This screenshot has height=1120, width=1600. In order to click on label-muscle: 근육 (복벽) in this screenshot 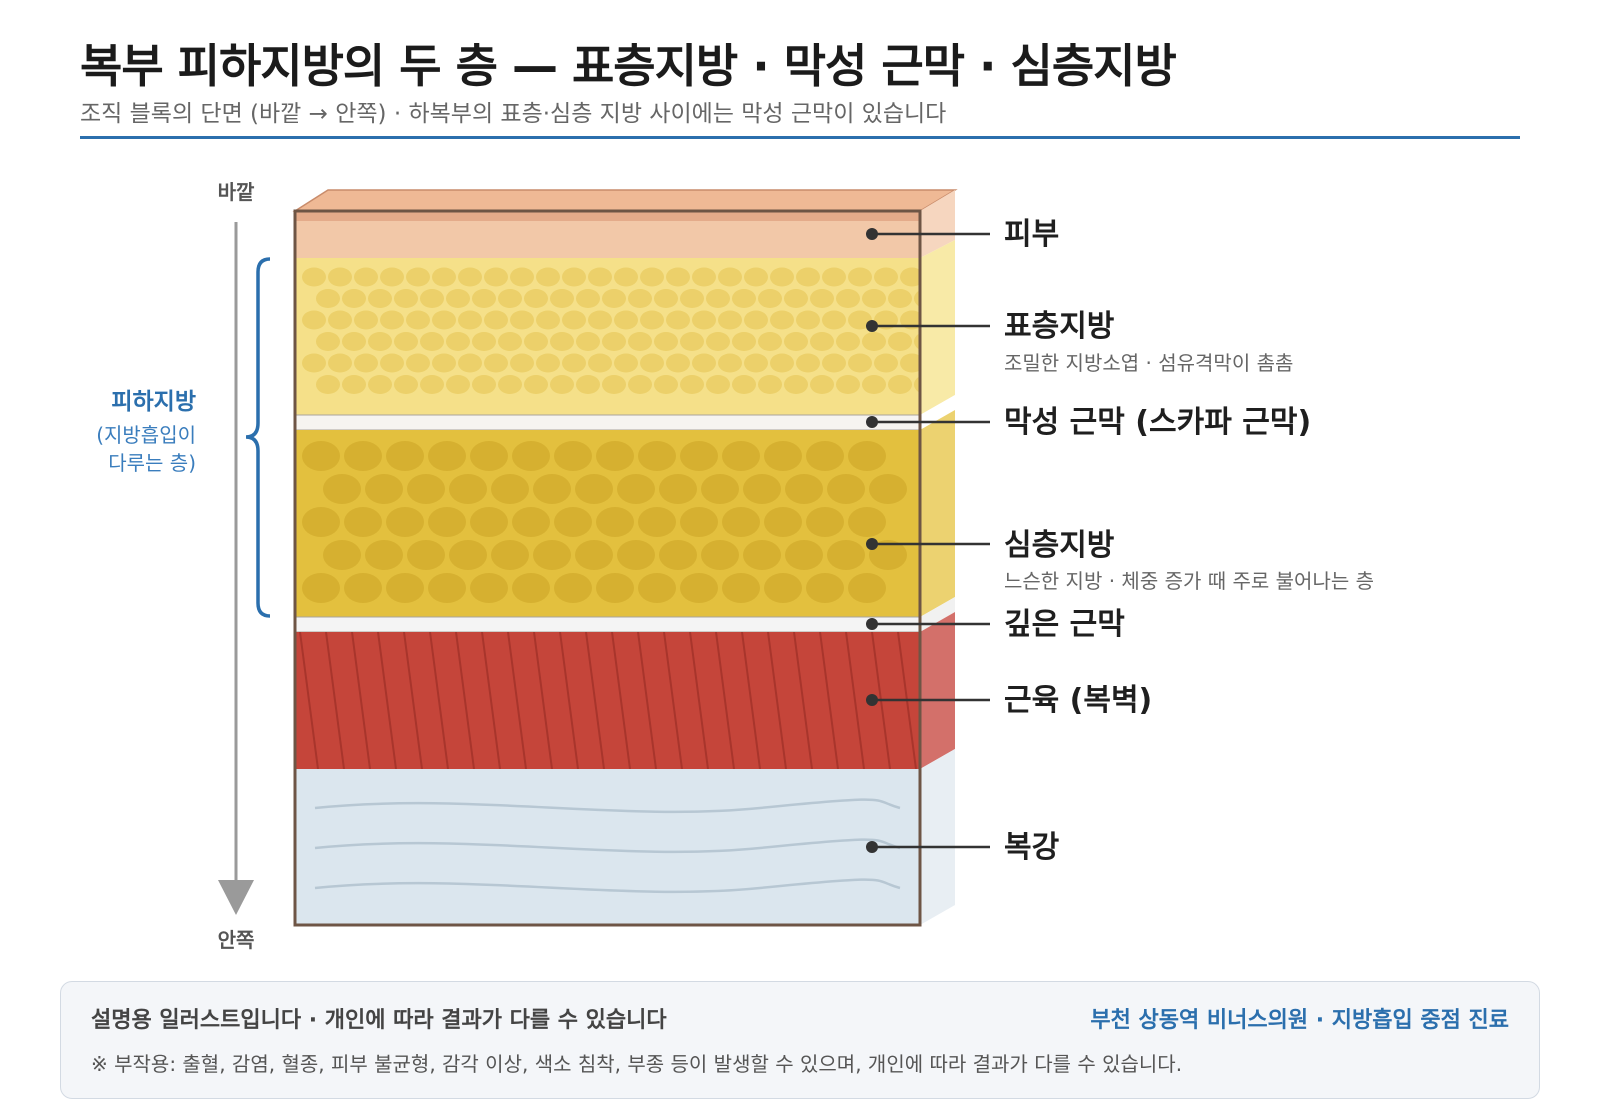, I will do `click(1078, 700)`.